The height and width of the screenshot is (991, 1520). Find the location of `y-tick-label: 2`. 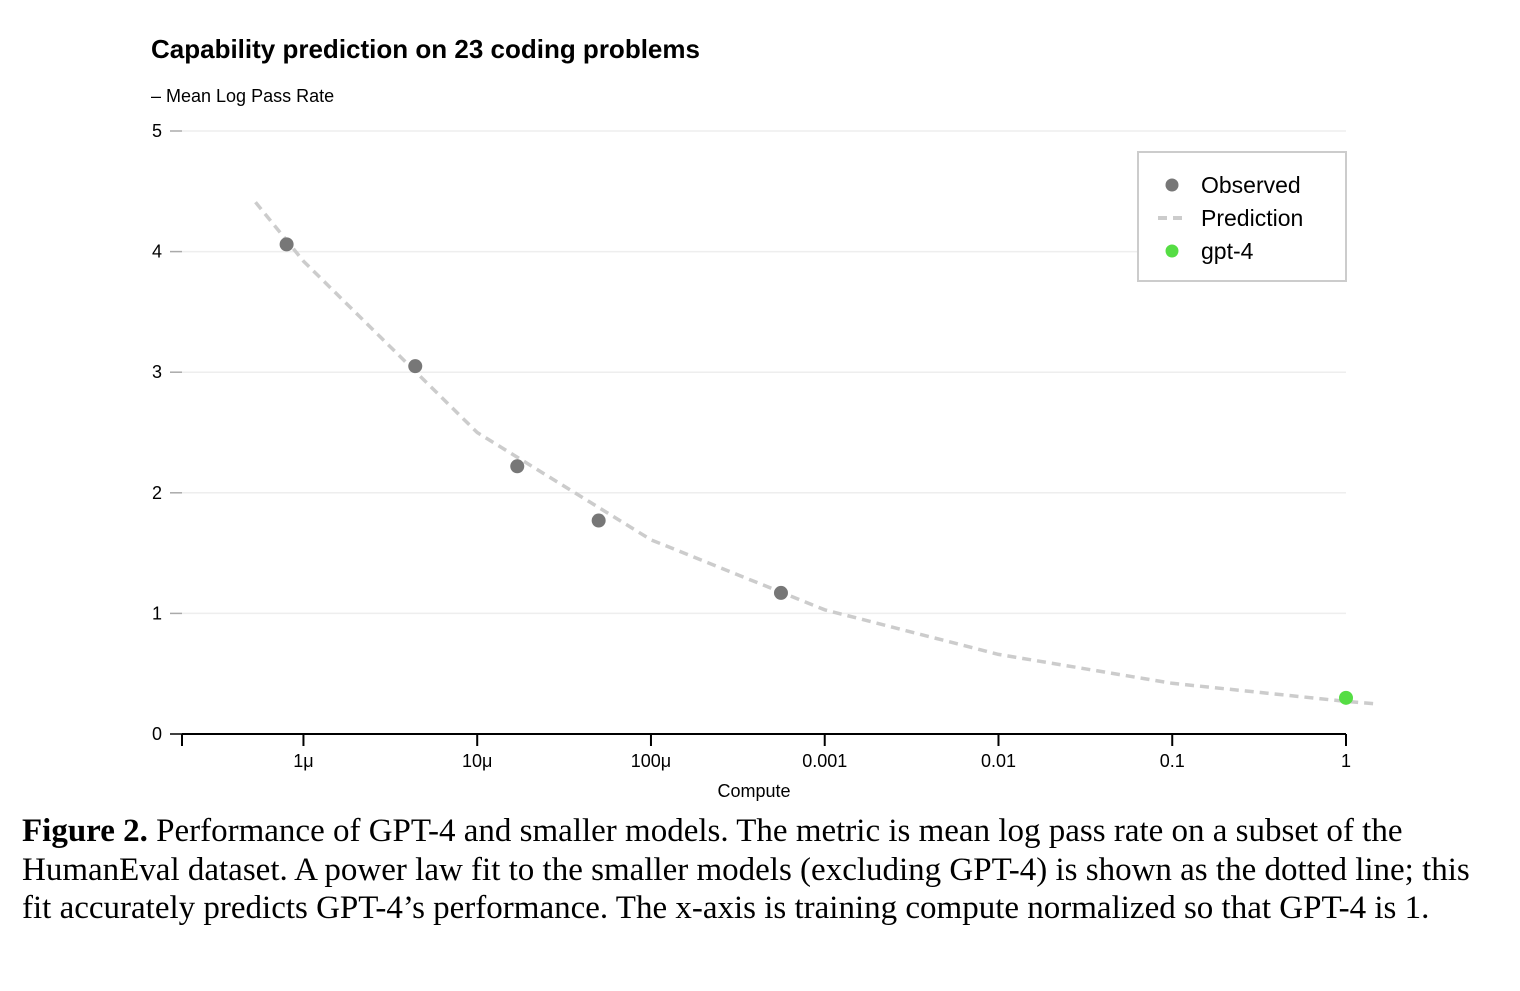

y-tick-label: 2 is located at coordinates (157, 493).